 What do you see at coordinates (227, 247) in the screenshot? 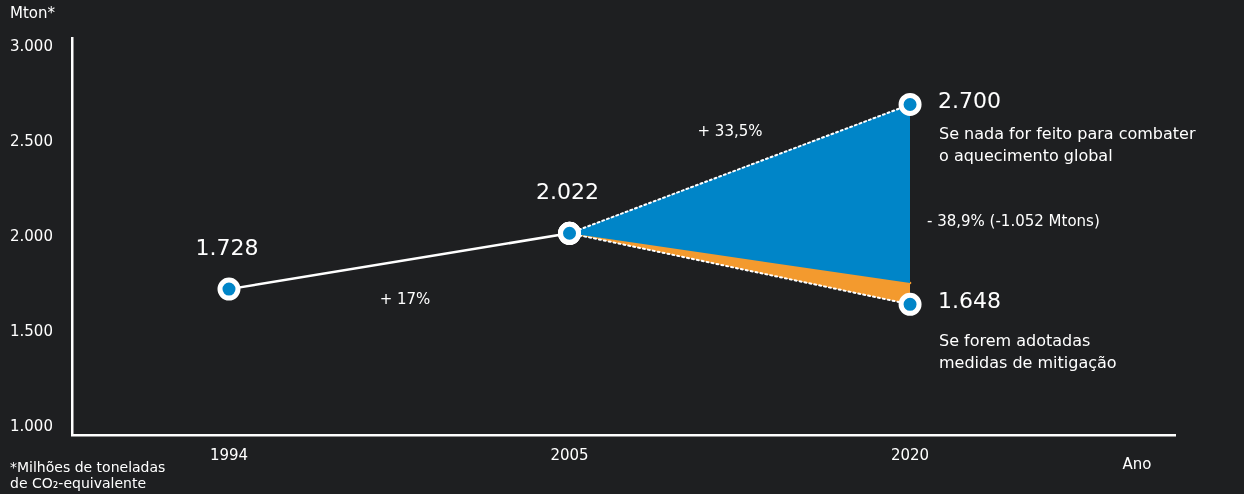
I see `data-label: 1.728` at bounding box center [227, 247].